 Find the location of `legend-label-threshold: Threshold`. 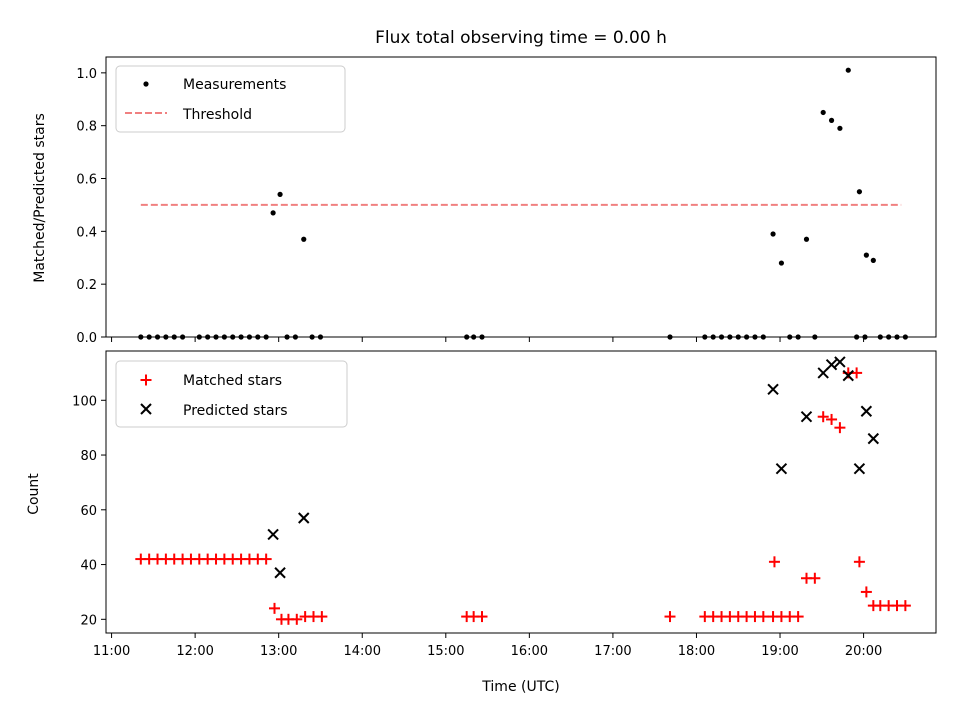

legend-label-threshold: Threshold is located at coordinates (217, 115).